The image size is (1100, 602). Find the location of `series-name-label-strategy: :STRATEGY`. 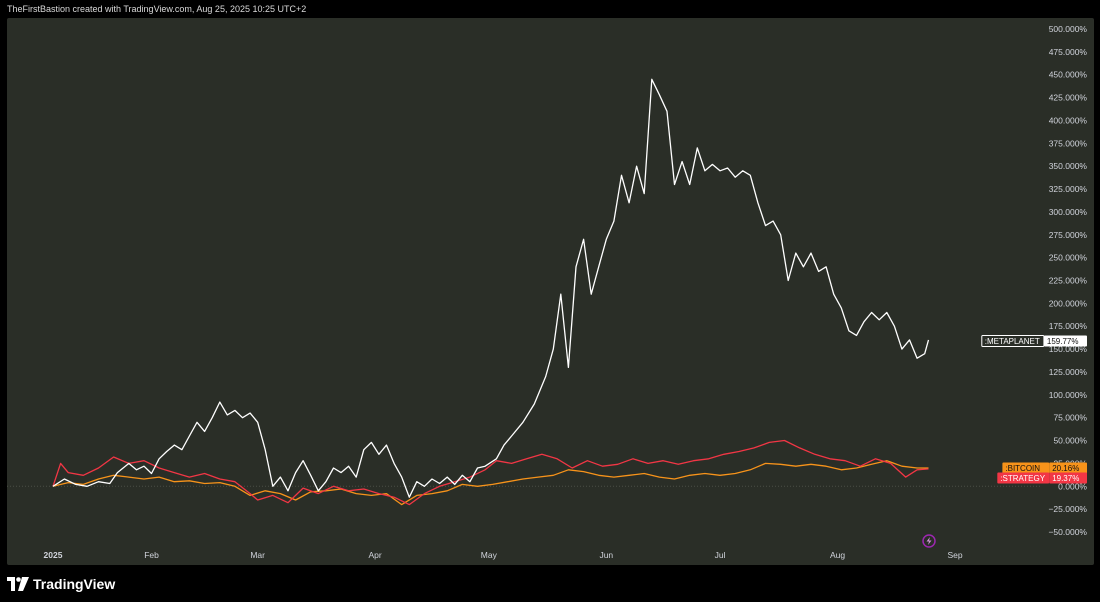

series-name-label-strategy: :STRATEGY is located at coordinates (1022, 478).